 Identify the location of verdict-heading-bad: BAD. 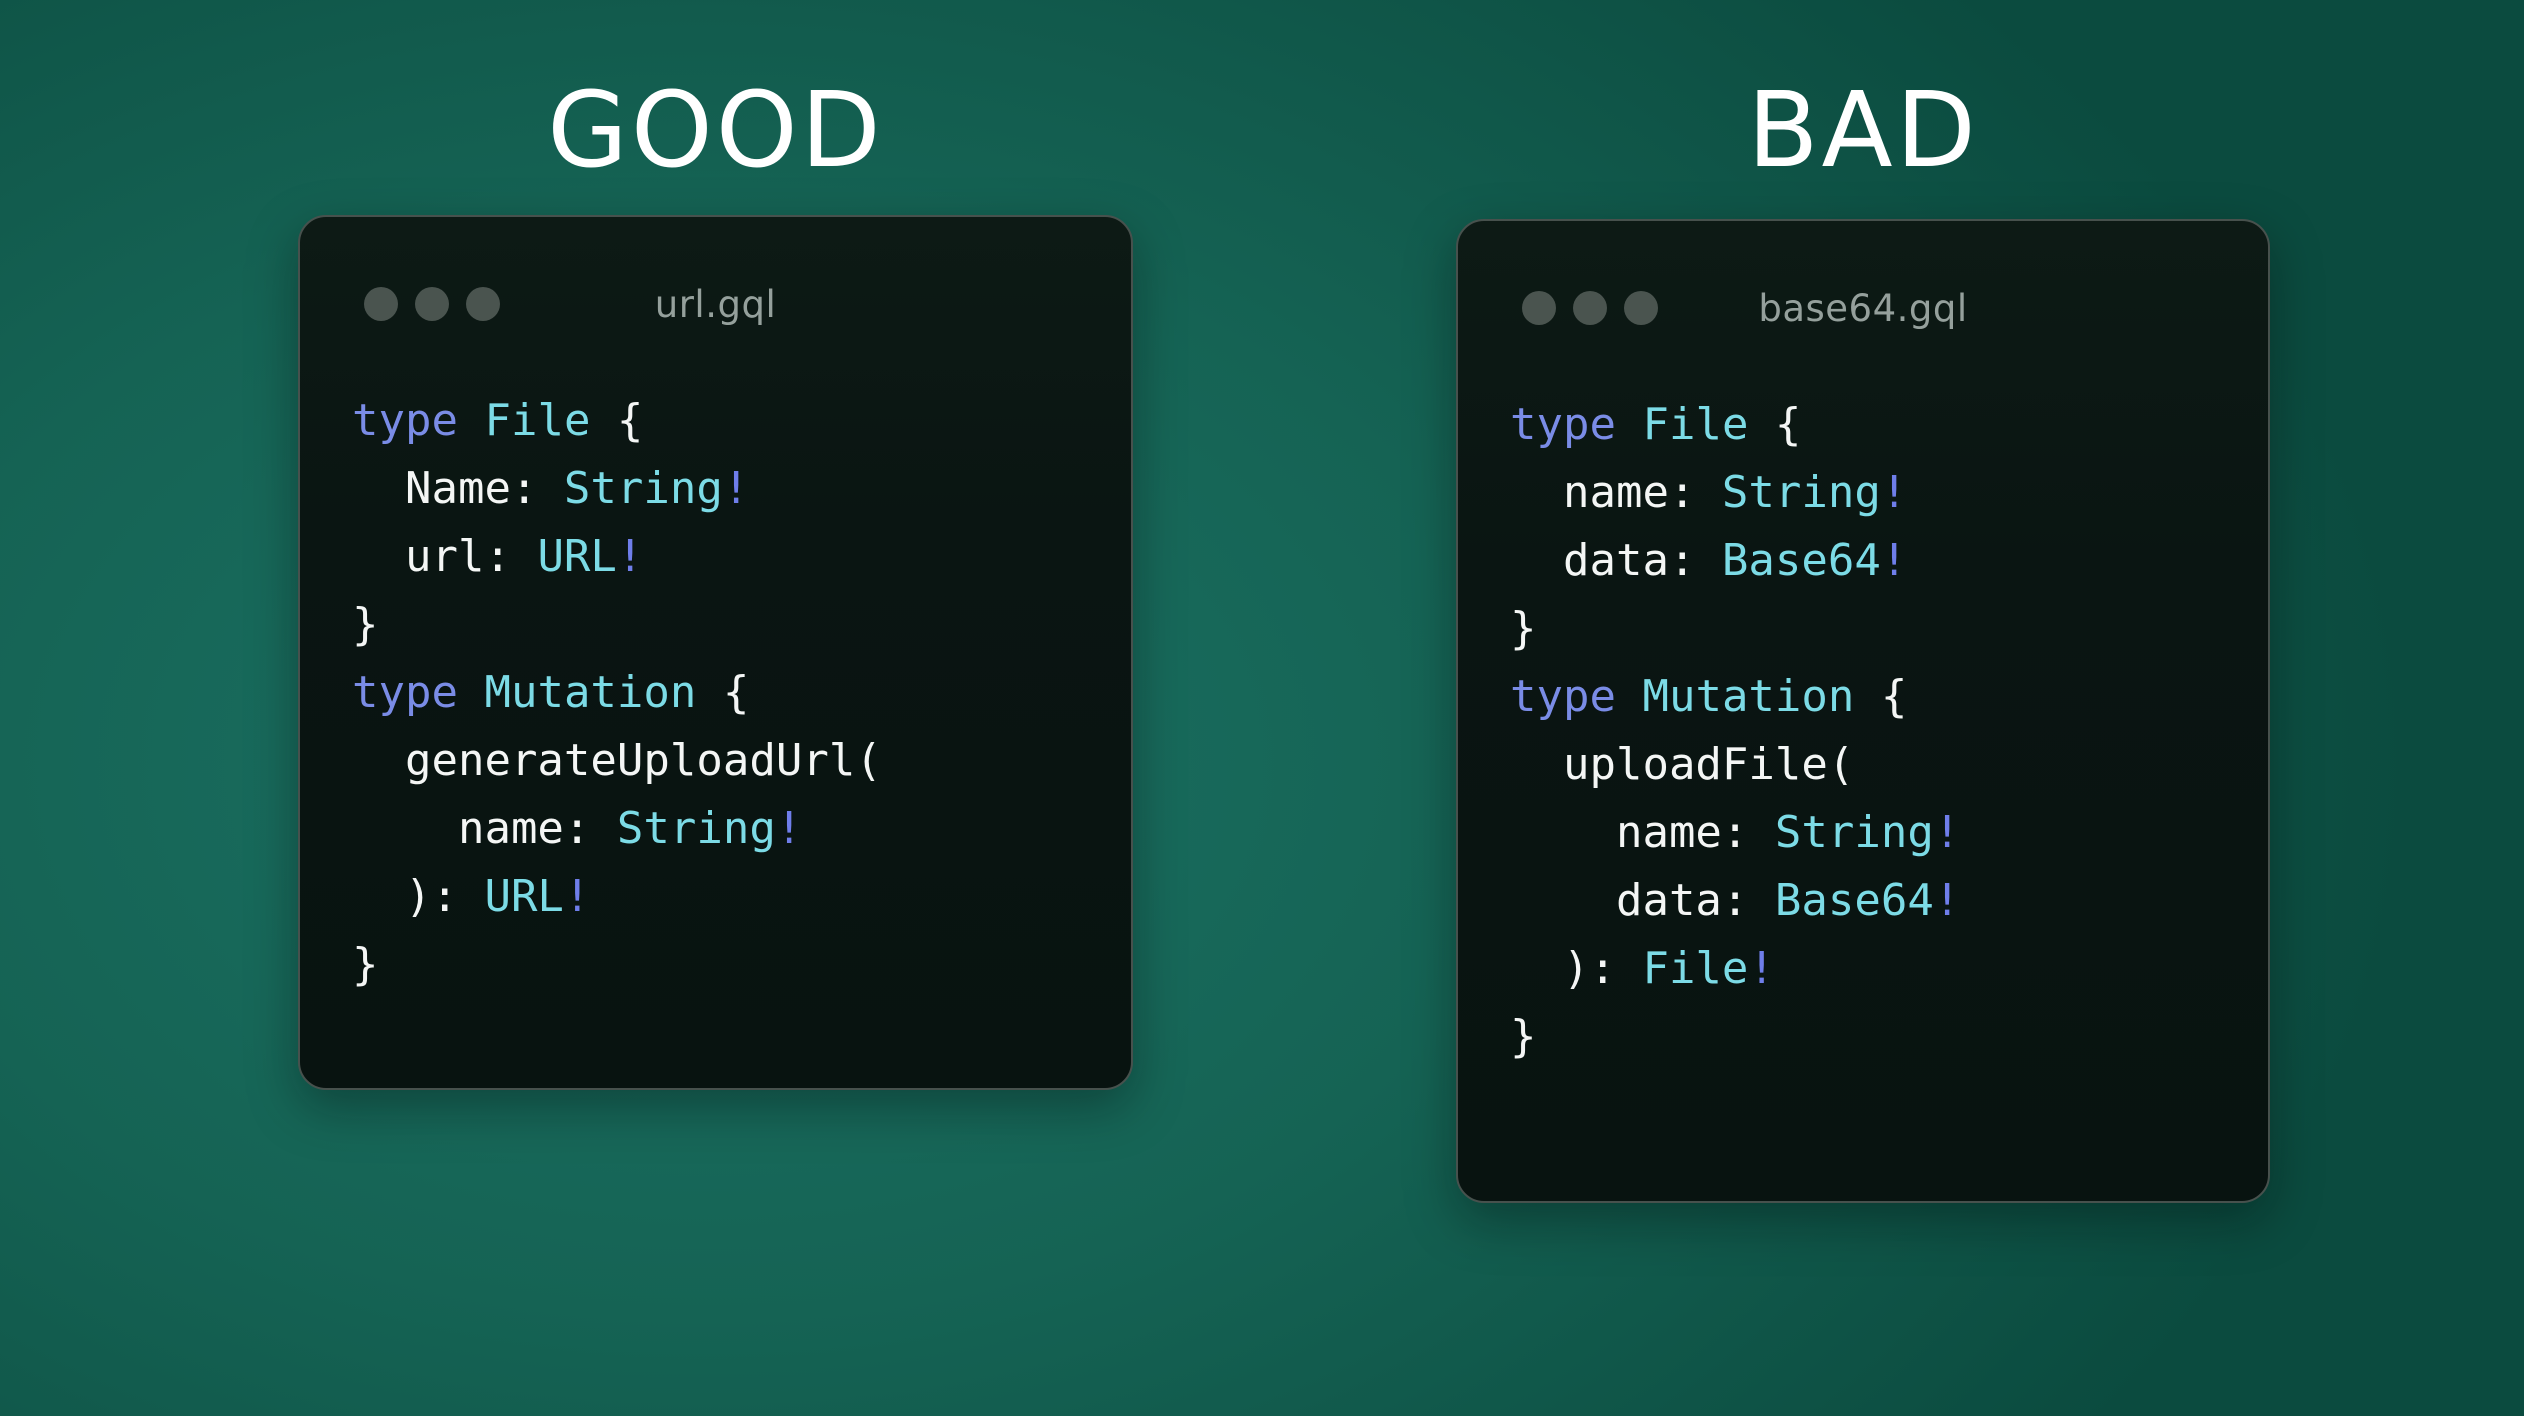
(1863, 130).